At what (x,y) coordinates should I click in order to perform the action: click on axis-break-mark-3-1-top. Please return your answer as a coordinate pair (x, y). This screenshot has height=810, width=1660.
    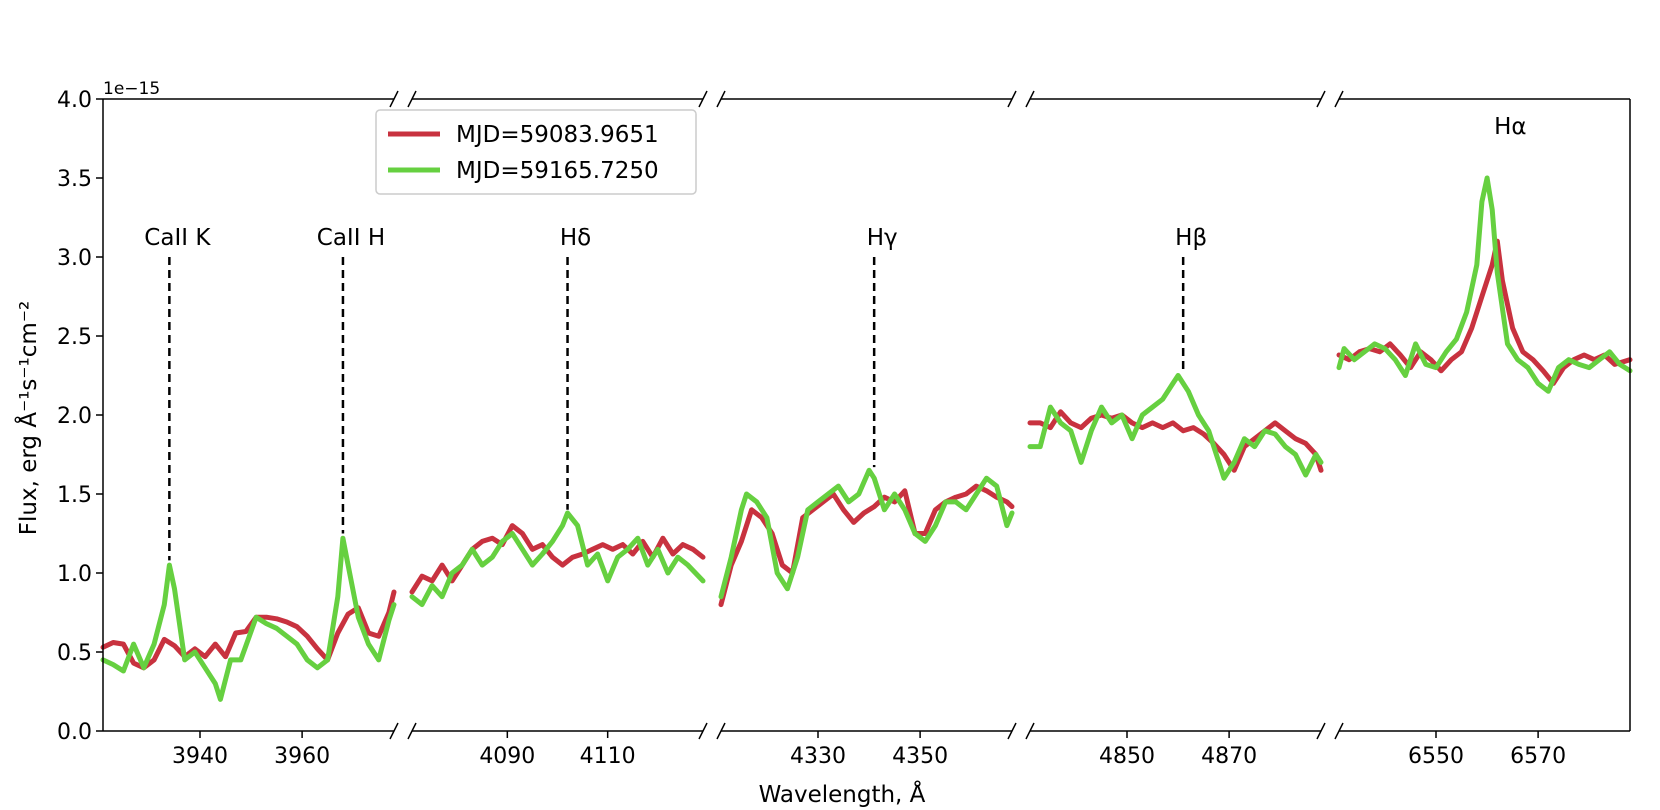
    Looking at the image, I should click on (1012, 99).